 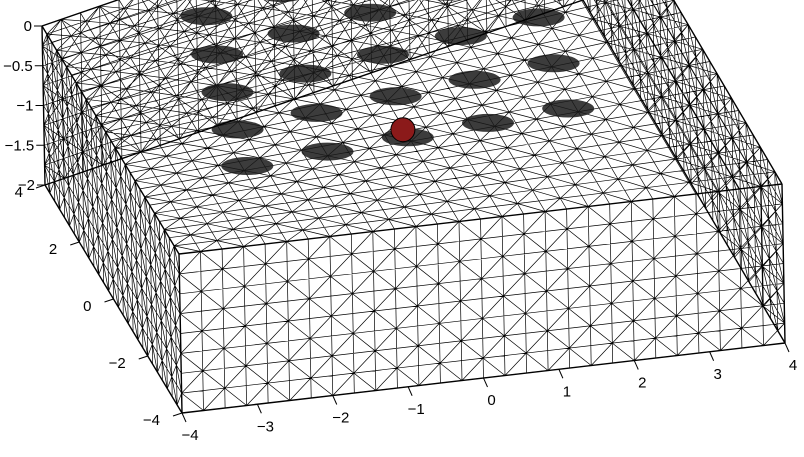 I want to click on target-marker, so click(x=403, y=130).